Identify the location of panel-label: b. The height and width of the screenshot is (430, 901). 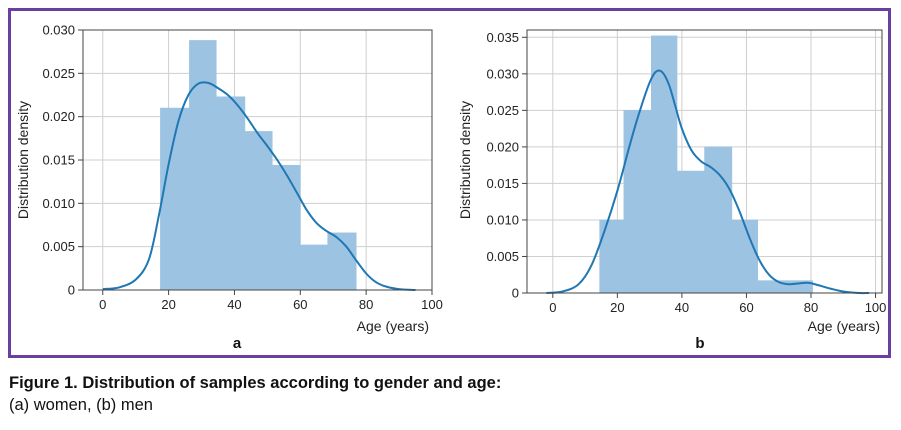
(699, 343).